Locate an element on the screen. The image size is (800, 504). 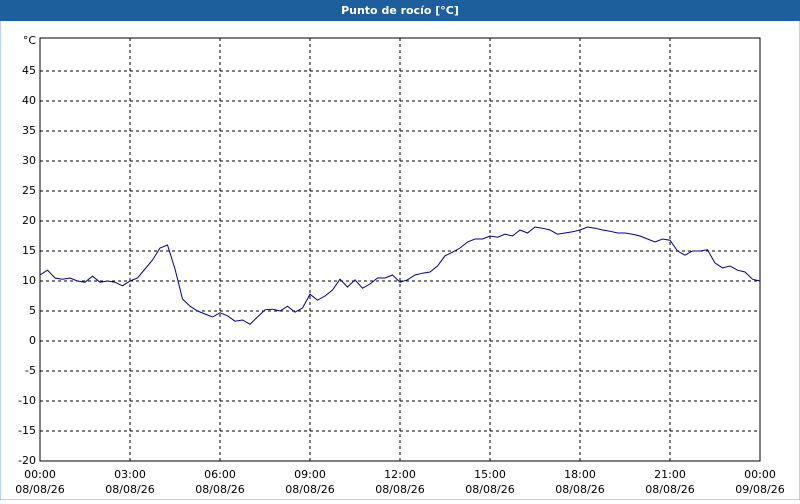
x-tick-label: 18:00 is located at coordinates (580, 474).